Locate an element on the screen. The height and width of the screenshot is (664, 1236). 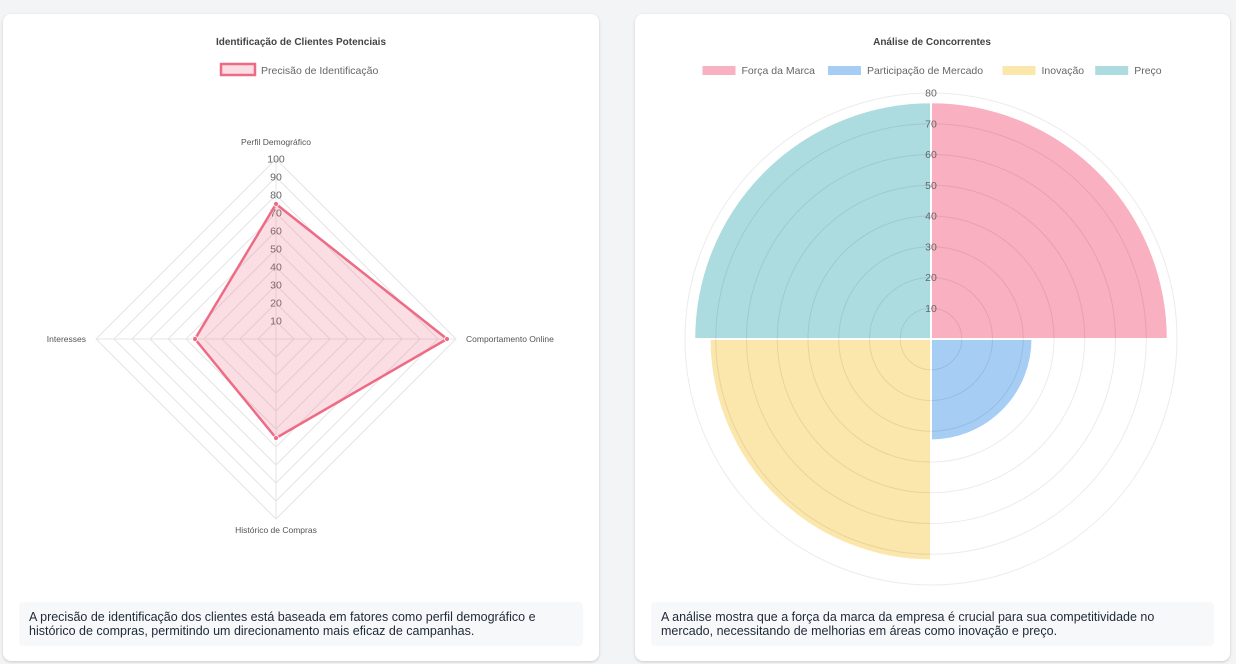
radar-axis-label: Interesses is located at coordinates (66, 339).